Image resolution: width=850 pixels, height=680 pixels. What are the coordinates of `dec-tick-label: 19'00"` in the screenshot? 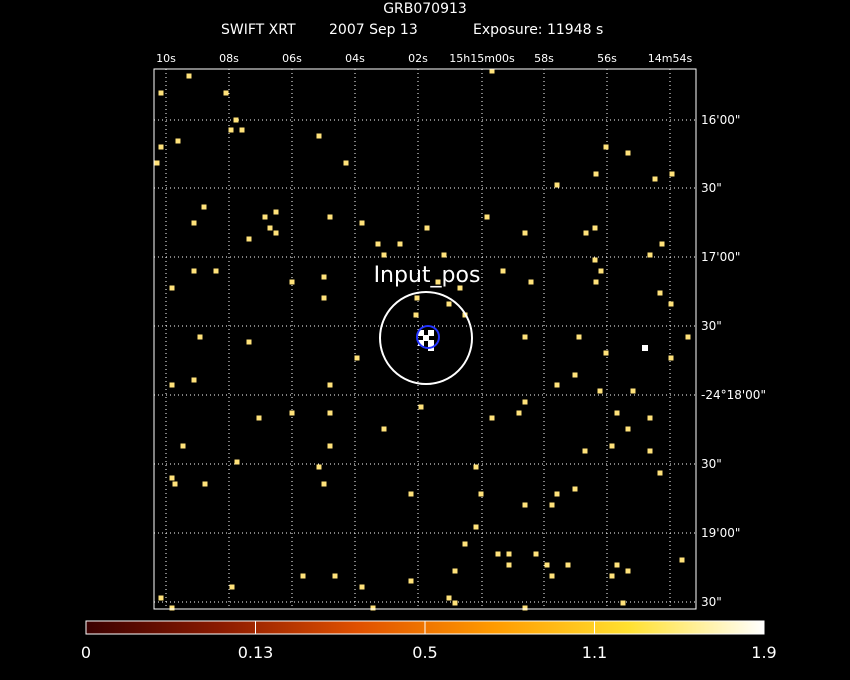 It's located at (720, 533).